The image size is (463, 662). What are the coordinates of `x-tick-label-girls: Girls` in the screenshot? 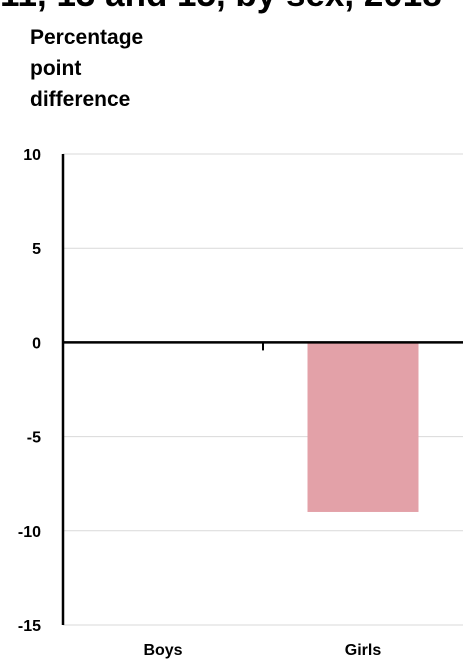 It's located at (363, 650).